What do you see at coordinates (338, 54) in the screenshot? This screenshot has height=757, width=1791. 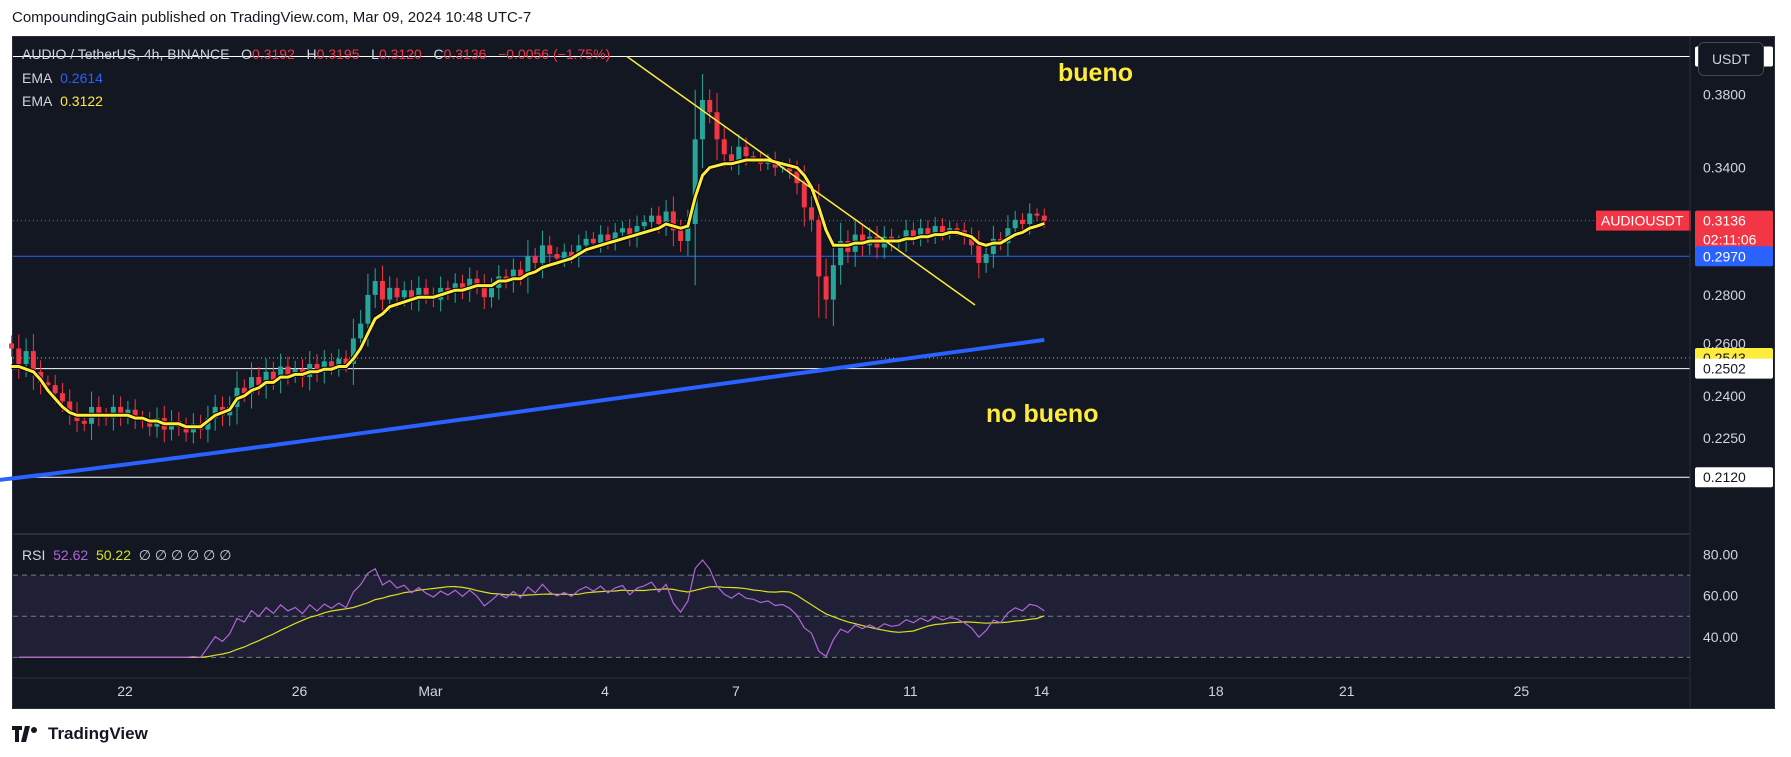 I see `high-value: 0.3195` at bounding box center [338, 54].